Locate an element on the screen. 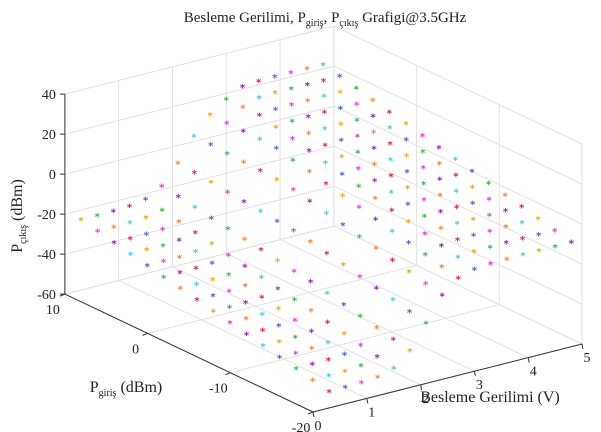 This screenshot has width=601, height=432. z-tick-label: -20 is located at coordinates (46, 215).